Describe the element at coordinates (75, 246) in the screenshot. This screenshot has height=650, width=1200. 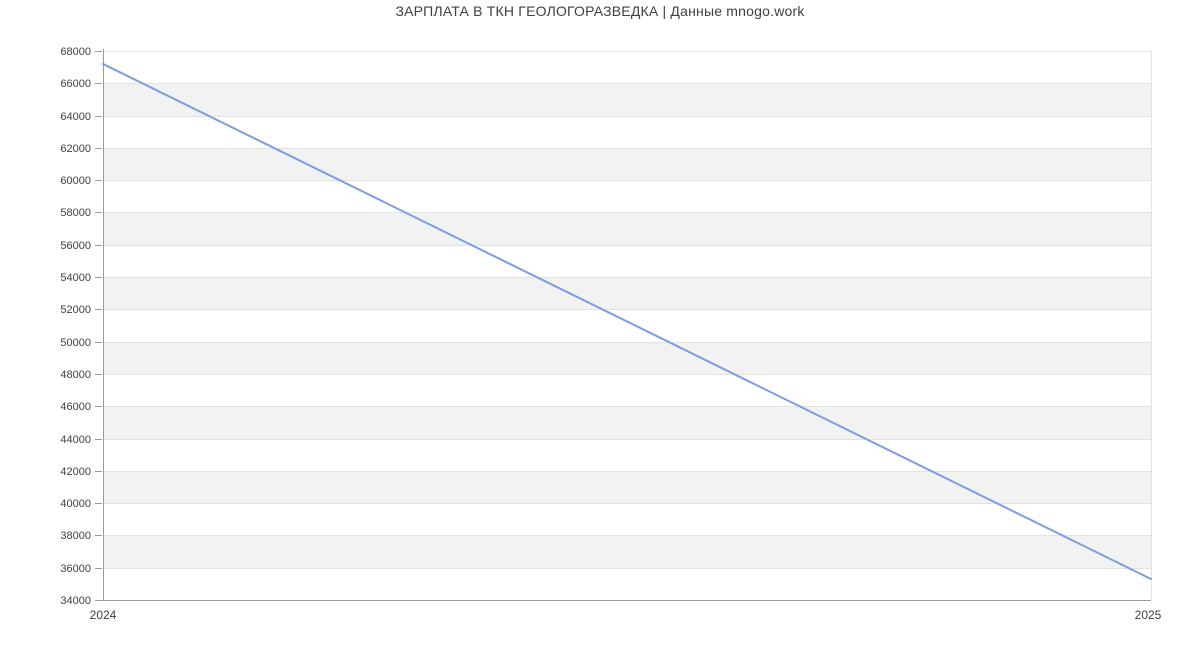
I see `y-axis-label: 56000` at that location.